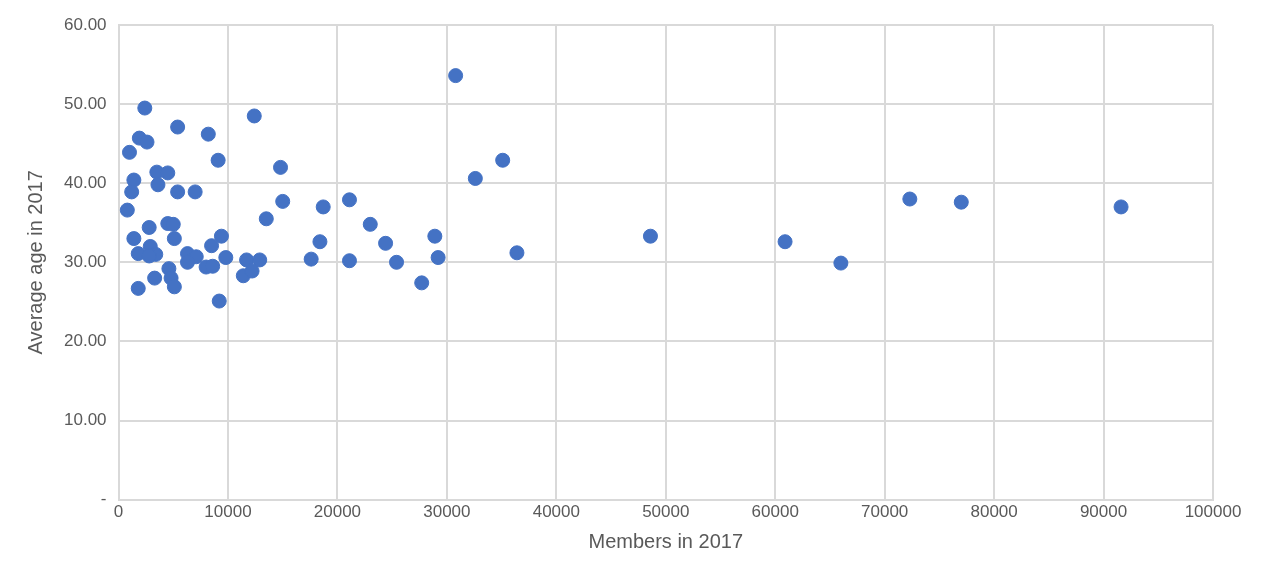 The image size is (1273, 578). What do you see at coordinates (447, 512) in the screenshot?
I see `x-tick-label: 30000` at bounding box center [447, 512].